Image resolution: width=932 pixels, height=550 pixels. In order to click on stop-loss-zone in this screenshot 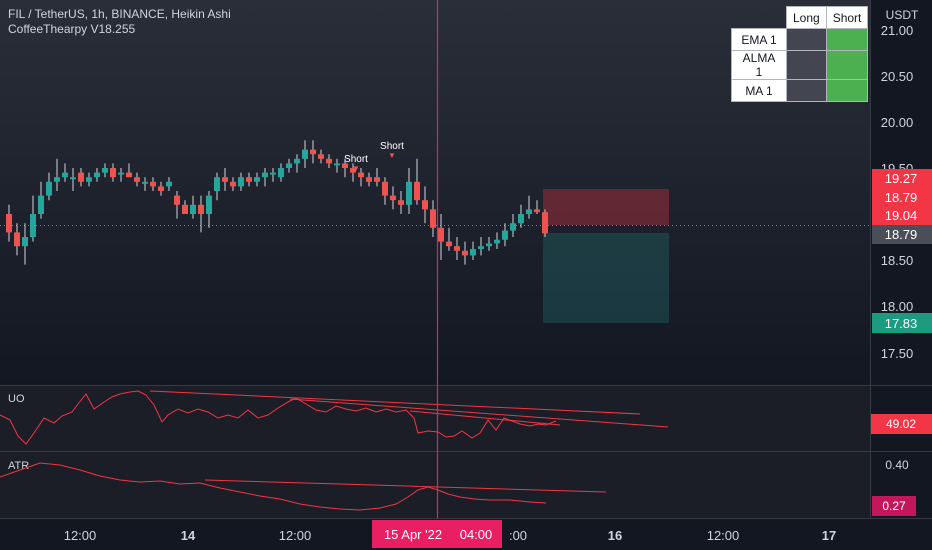, I will do `click(606, 207)`.